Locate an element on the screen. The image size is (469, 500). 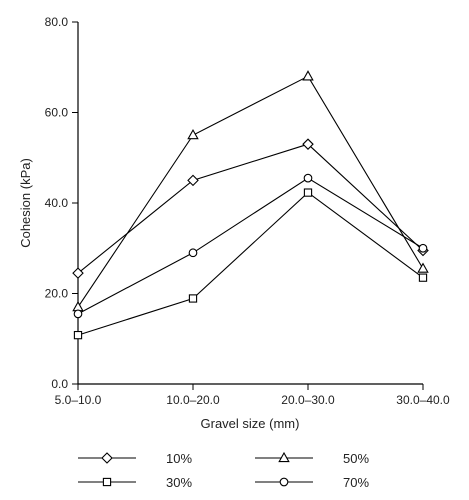
x-axis-title: Gravel size (mm) is located at coordinates (250, 423).